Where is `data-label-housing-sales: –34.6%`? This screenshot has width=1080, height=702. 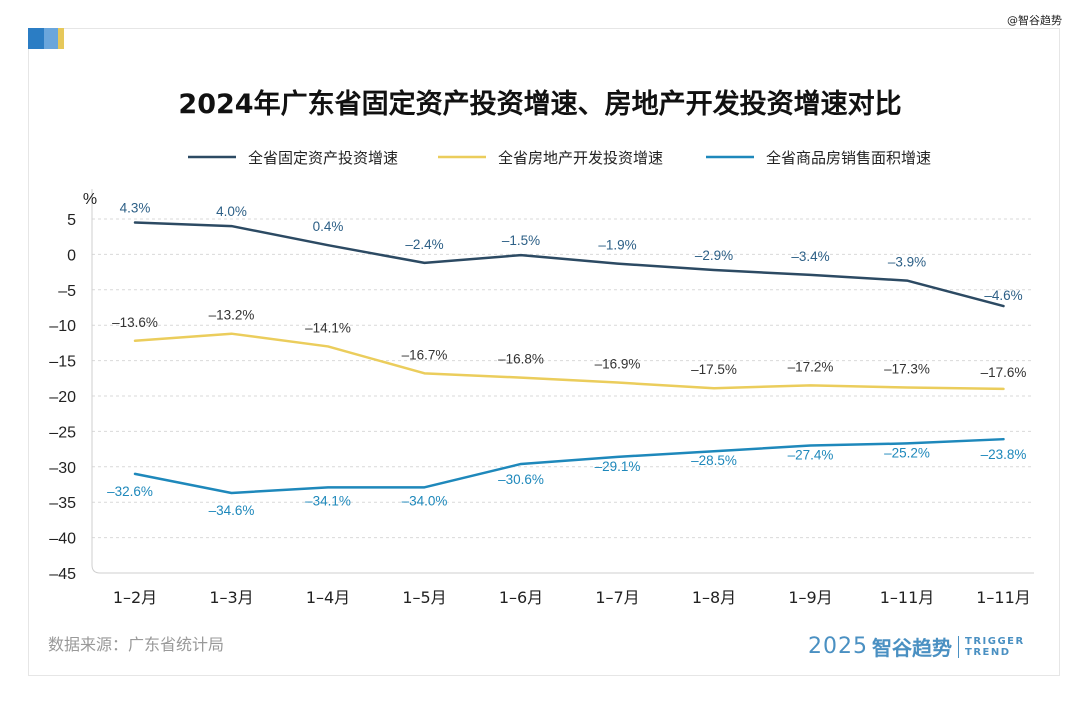 data-label-housing-sales: –34.6% is located at coordinates (232, 510).